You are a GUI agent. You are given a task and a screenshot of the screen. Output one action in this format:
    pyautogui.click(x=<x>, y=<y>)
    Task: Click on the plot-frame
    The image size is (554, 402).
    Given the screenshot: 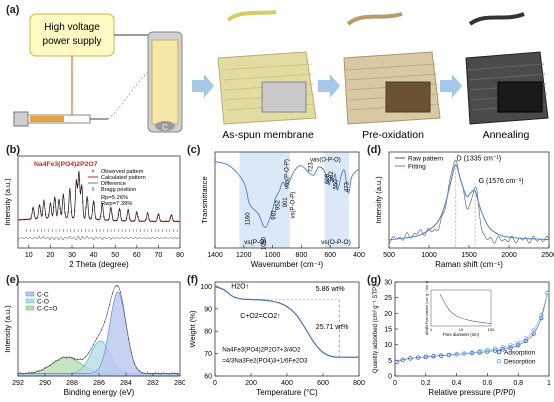 What is the action you would take?
    pyautogui.click(x=287, y=200)
    